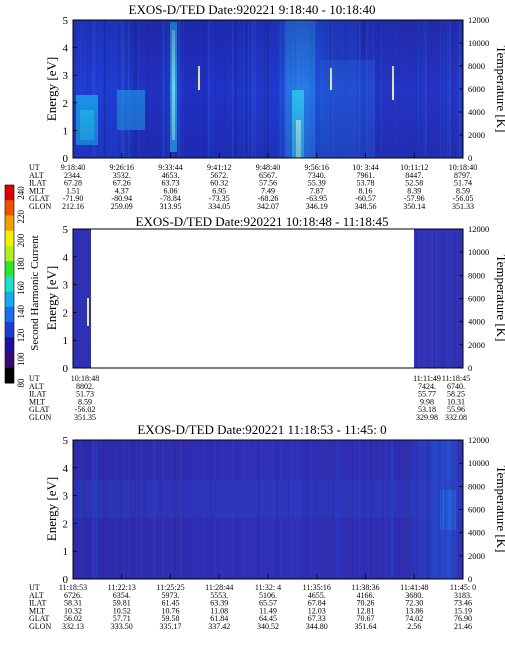 This screenshot has height=649, width=505. I want to click on table-cell: 11:22:13, so click(122, 587).